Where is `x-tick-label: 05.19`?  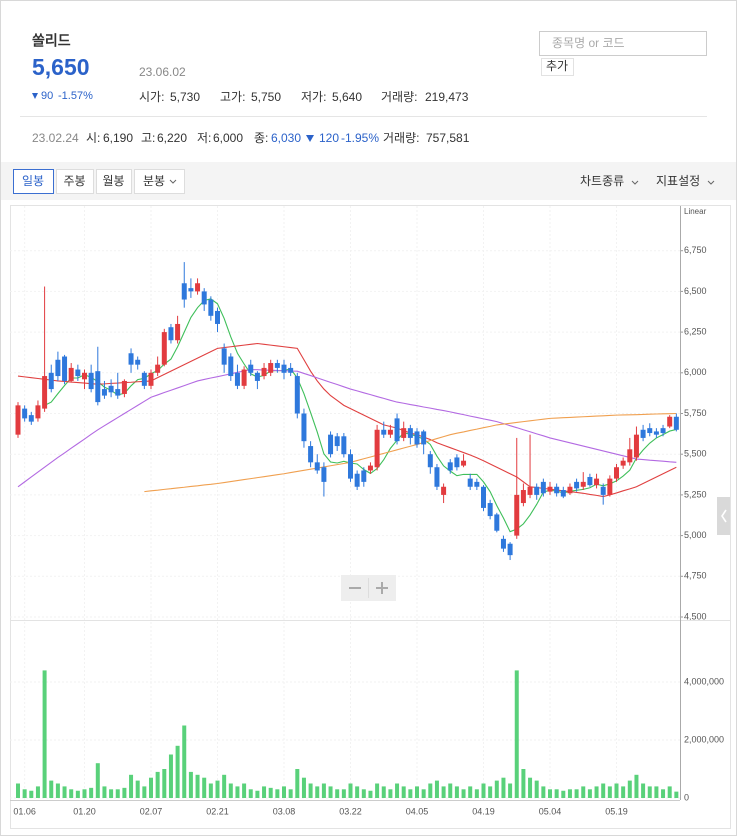 x-tick-label: 05.19 is located at coordinates (616, 811).